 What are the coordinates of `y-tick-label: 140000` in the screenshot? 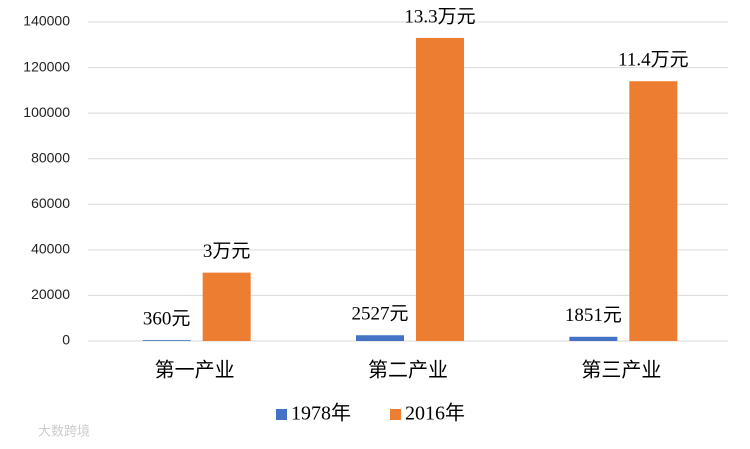 It's located at (46, 21).